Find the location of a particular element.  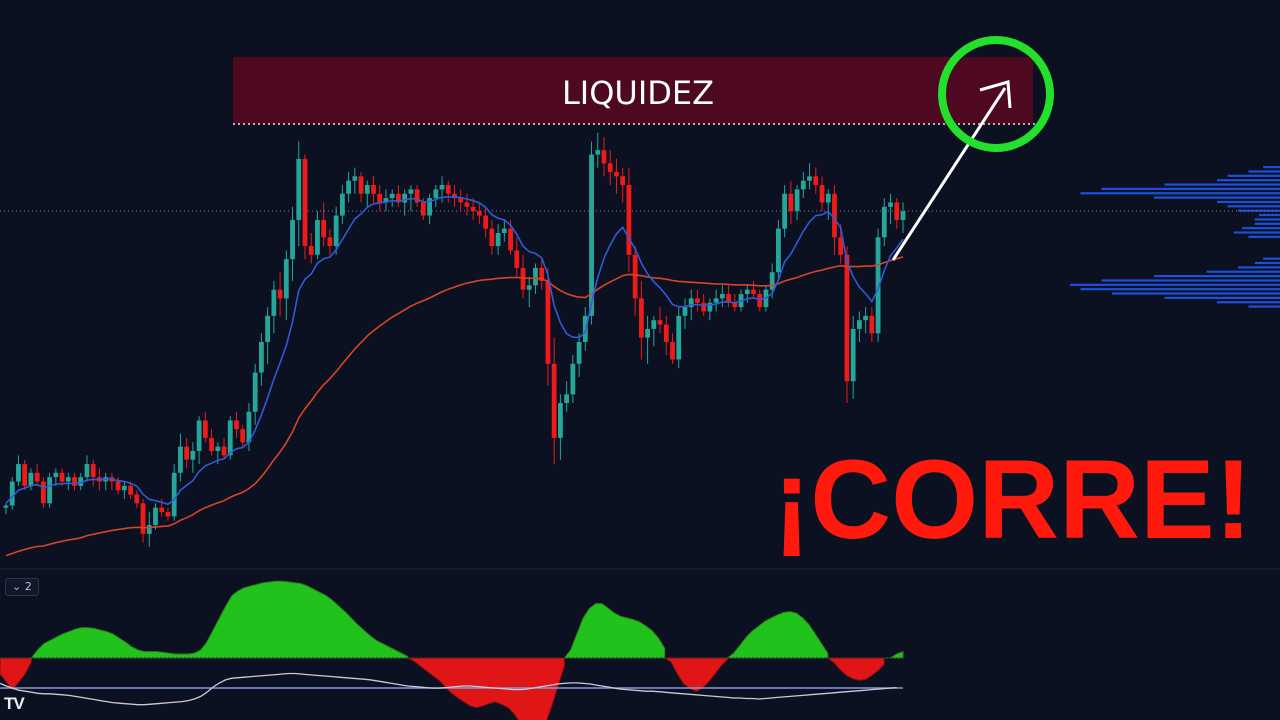

histogram-negative-area is located at coordinates (486, 688).